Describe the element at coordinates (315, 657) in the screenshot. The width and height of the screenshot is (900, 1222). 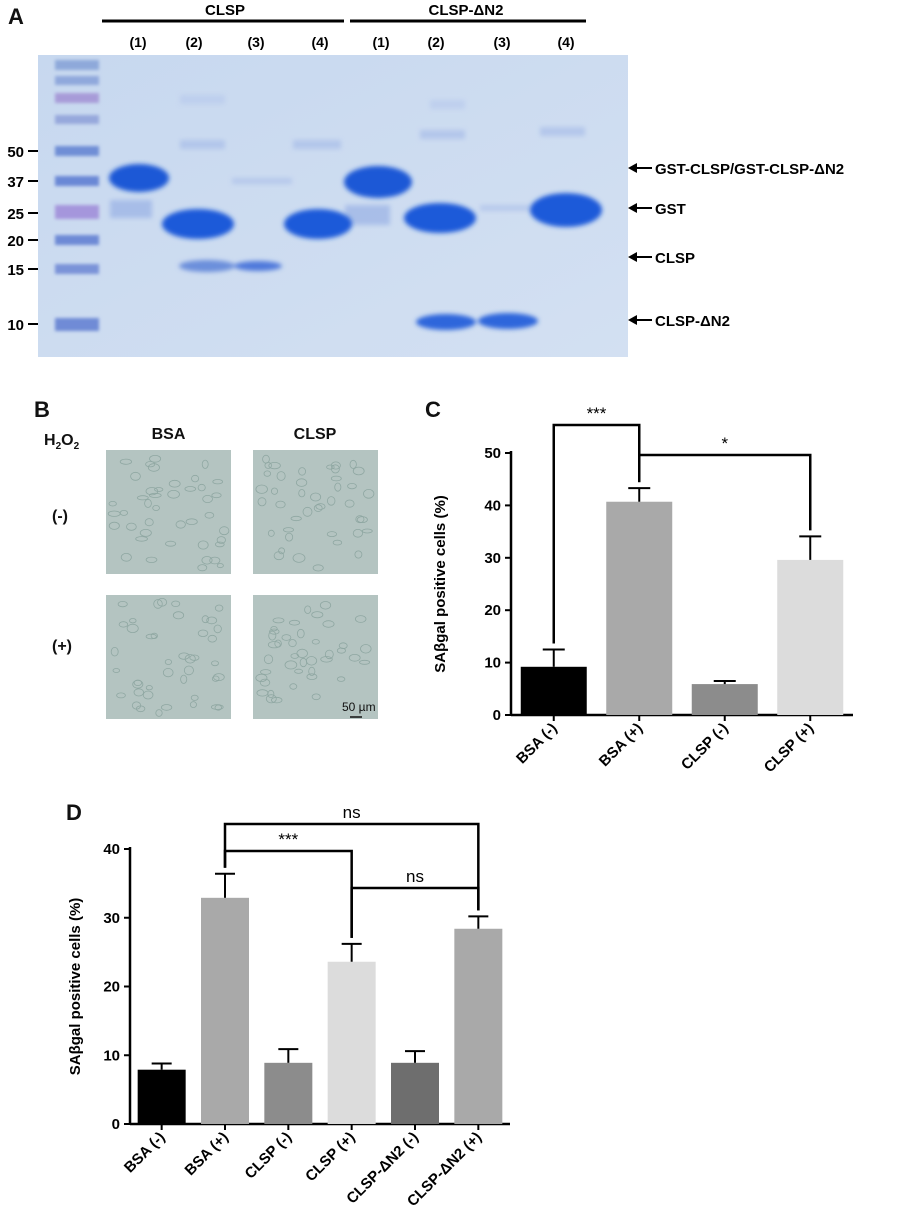
I see `micrograph-tile` at that location.